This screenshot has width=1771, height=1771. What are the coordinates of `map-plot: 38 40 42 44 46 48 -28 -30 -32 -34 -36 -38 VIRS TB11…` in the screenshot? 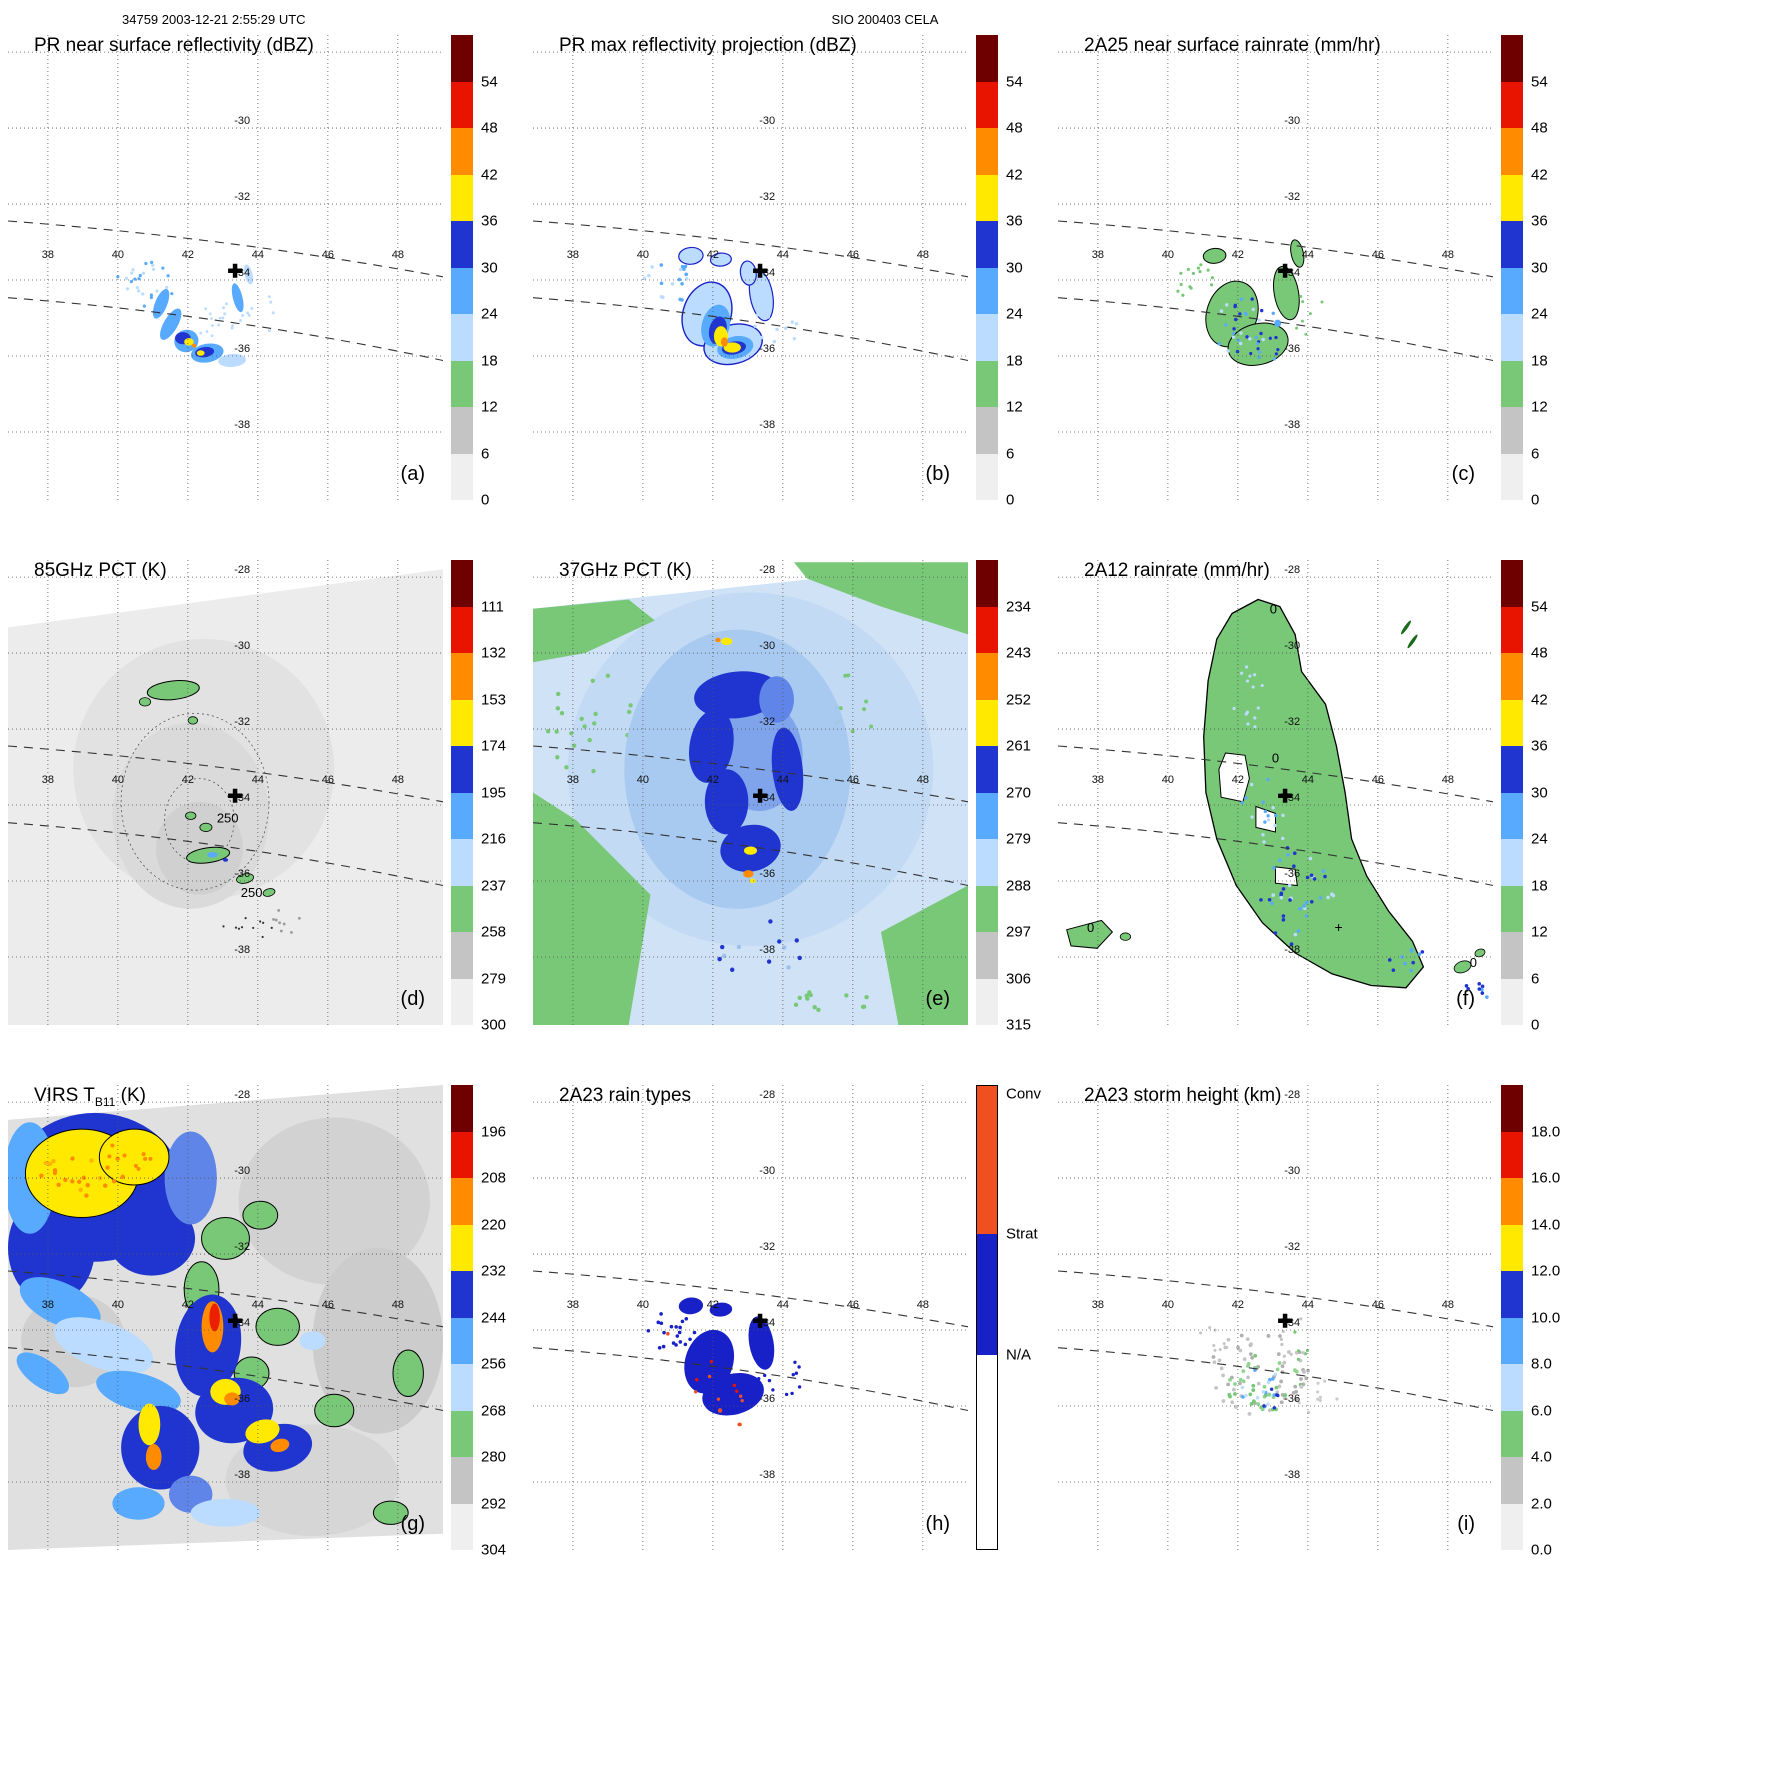 It's located at (225, 1317).